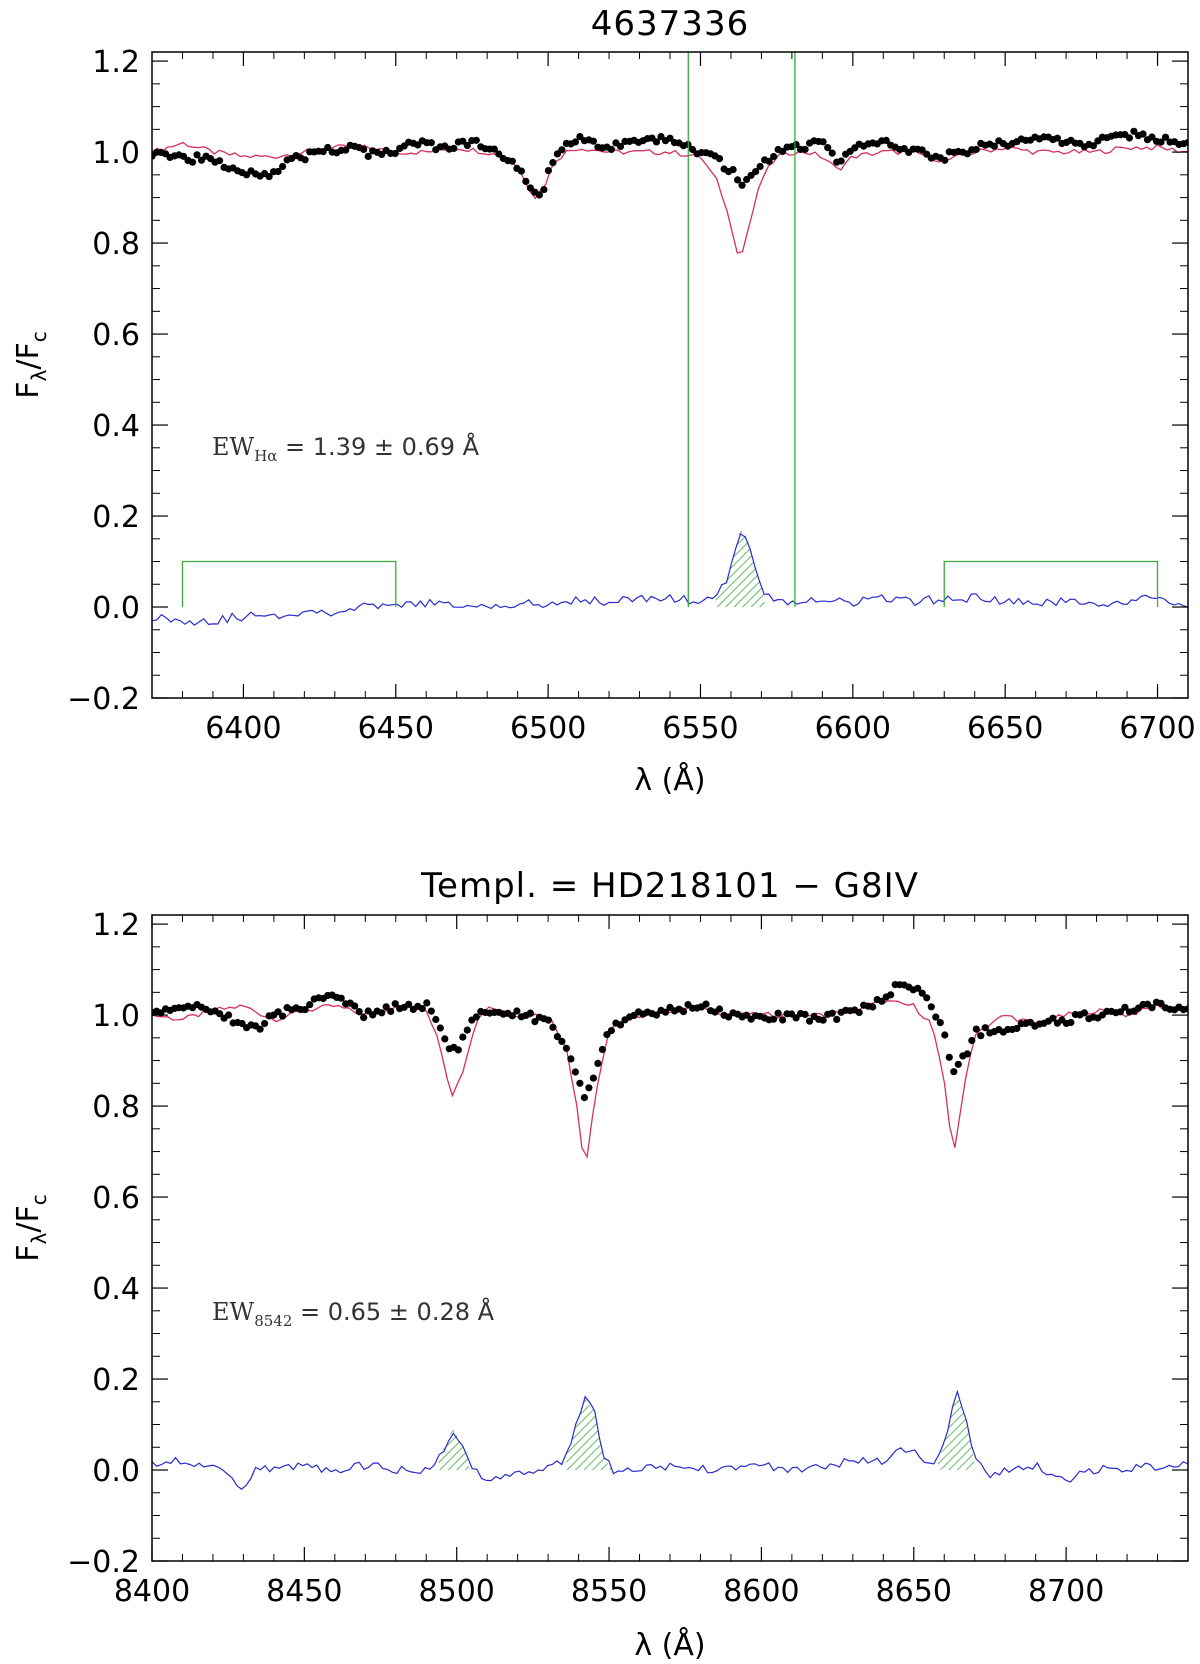 This screenshot has width=1200, height=1664. I want to click on x-tick-label: 8500, so click(457, 1591).